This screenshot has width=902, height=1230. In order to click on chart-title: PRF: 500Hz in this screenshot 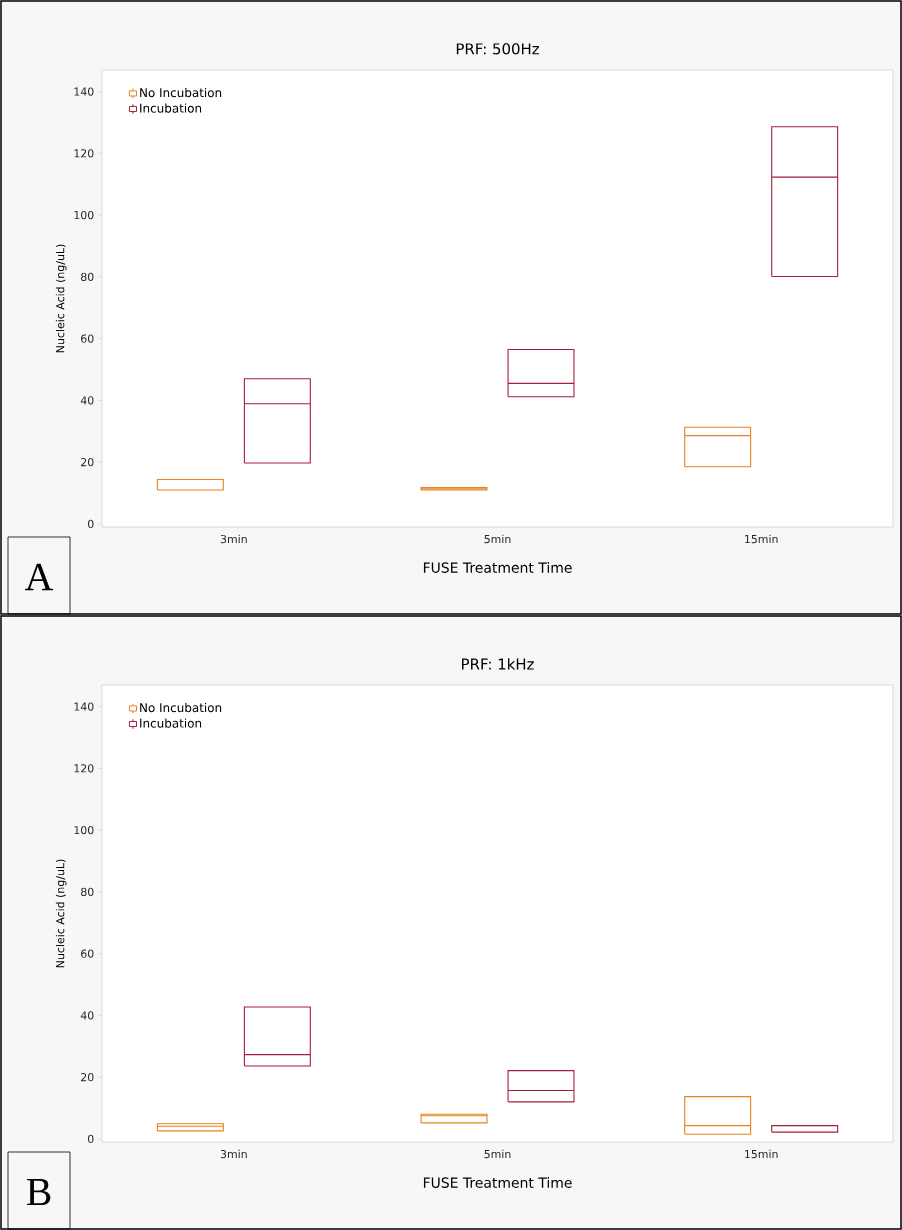, I will do `click(497, 49)`.